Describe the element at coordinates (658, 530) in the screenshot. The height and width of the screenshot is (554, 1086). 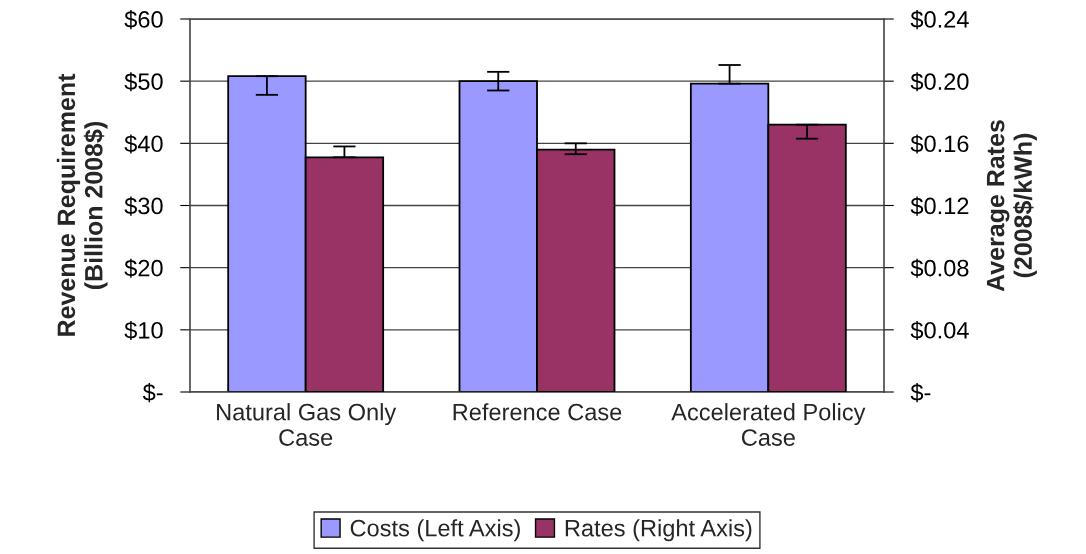
I see `legend-label: Rates (Right Axis)` at that location.